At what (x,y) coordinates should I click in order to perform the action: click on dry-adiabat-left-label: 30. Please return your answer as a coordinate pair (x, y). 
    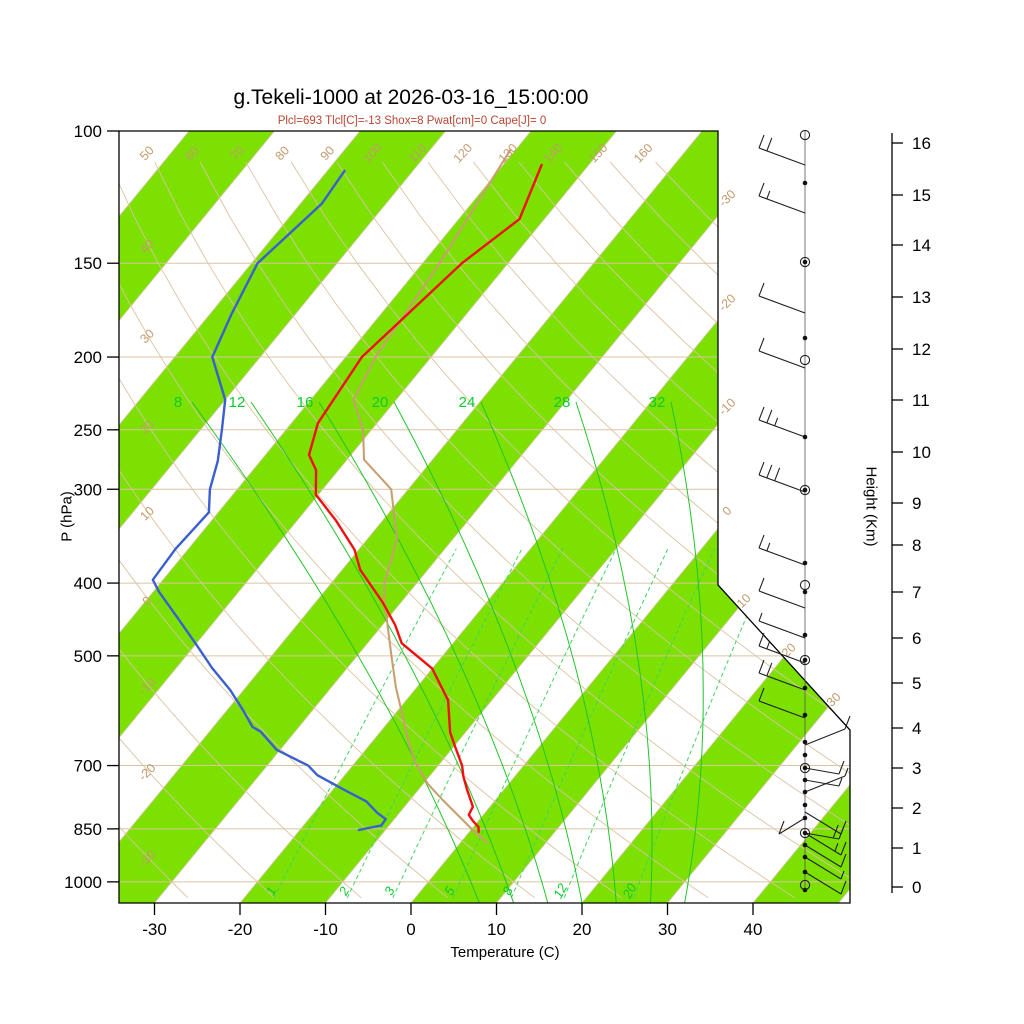
    Looking at the image, I should click on (147, 336).